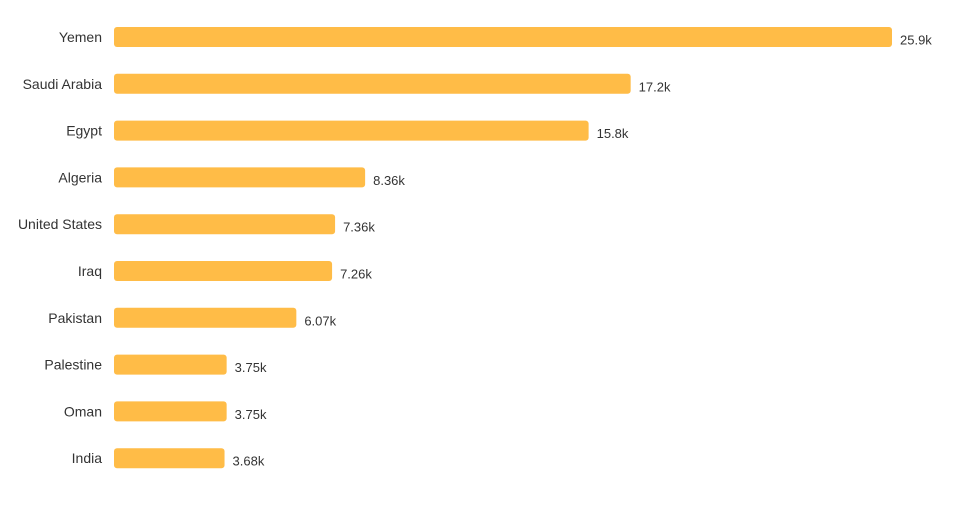 This screenshot has height=518, width=955. What do you see at coordinates (87, 458) in the screenshot?
I see `category-label: India` at bounding box center [87, 458].